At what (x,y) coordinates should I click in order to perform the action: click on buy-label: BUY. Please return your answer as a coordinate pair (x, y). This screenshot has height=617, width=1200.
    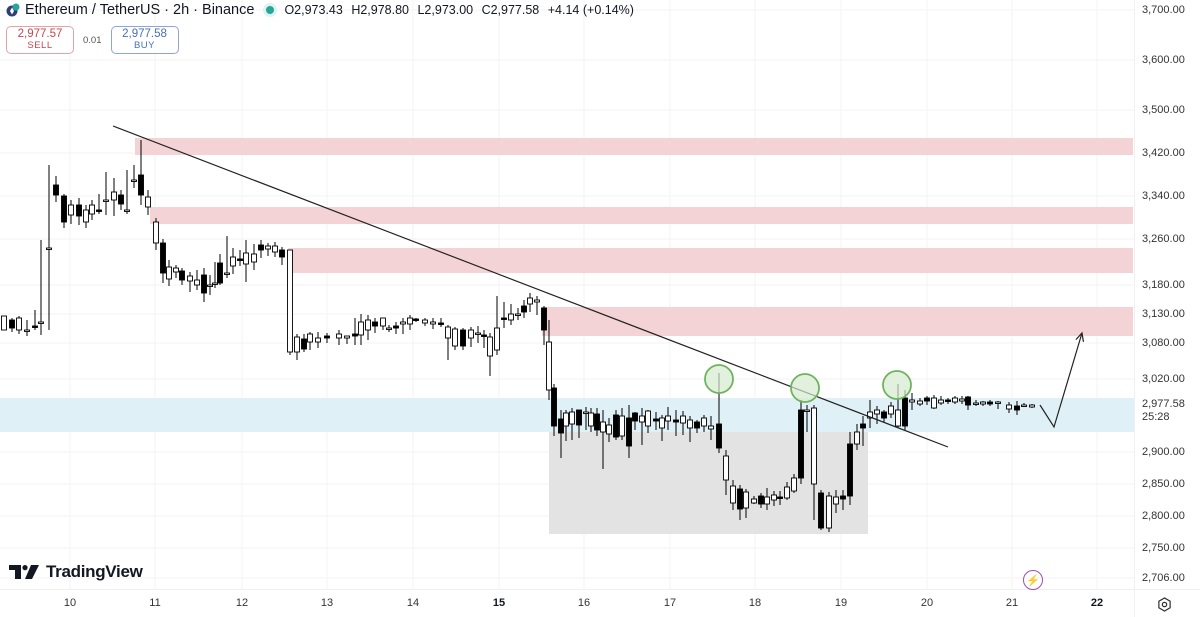
    Looking at the image, I should click on (144, 45).